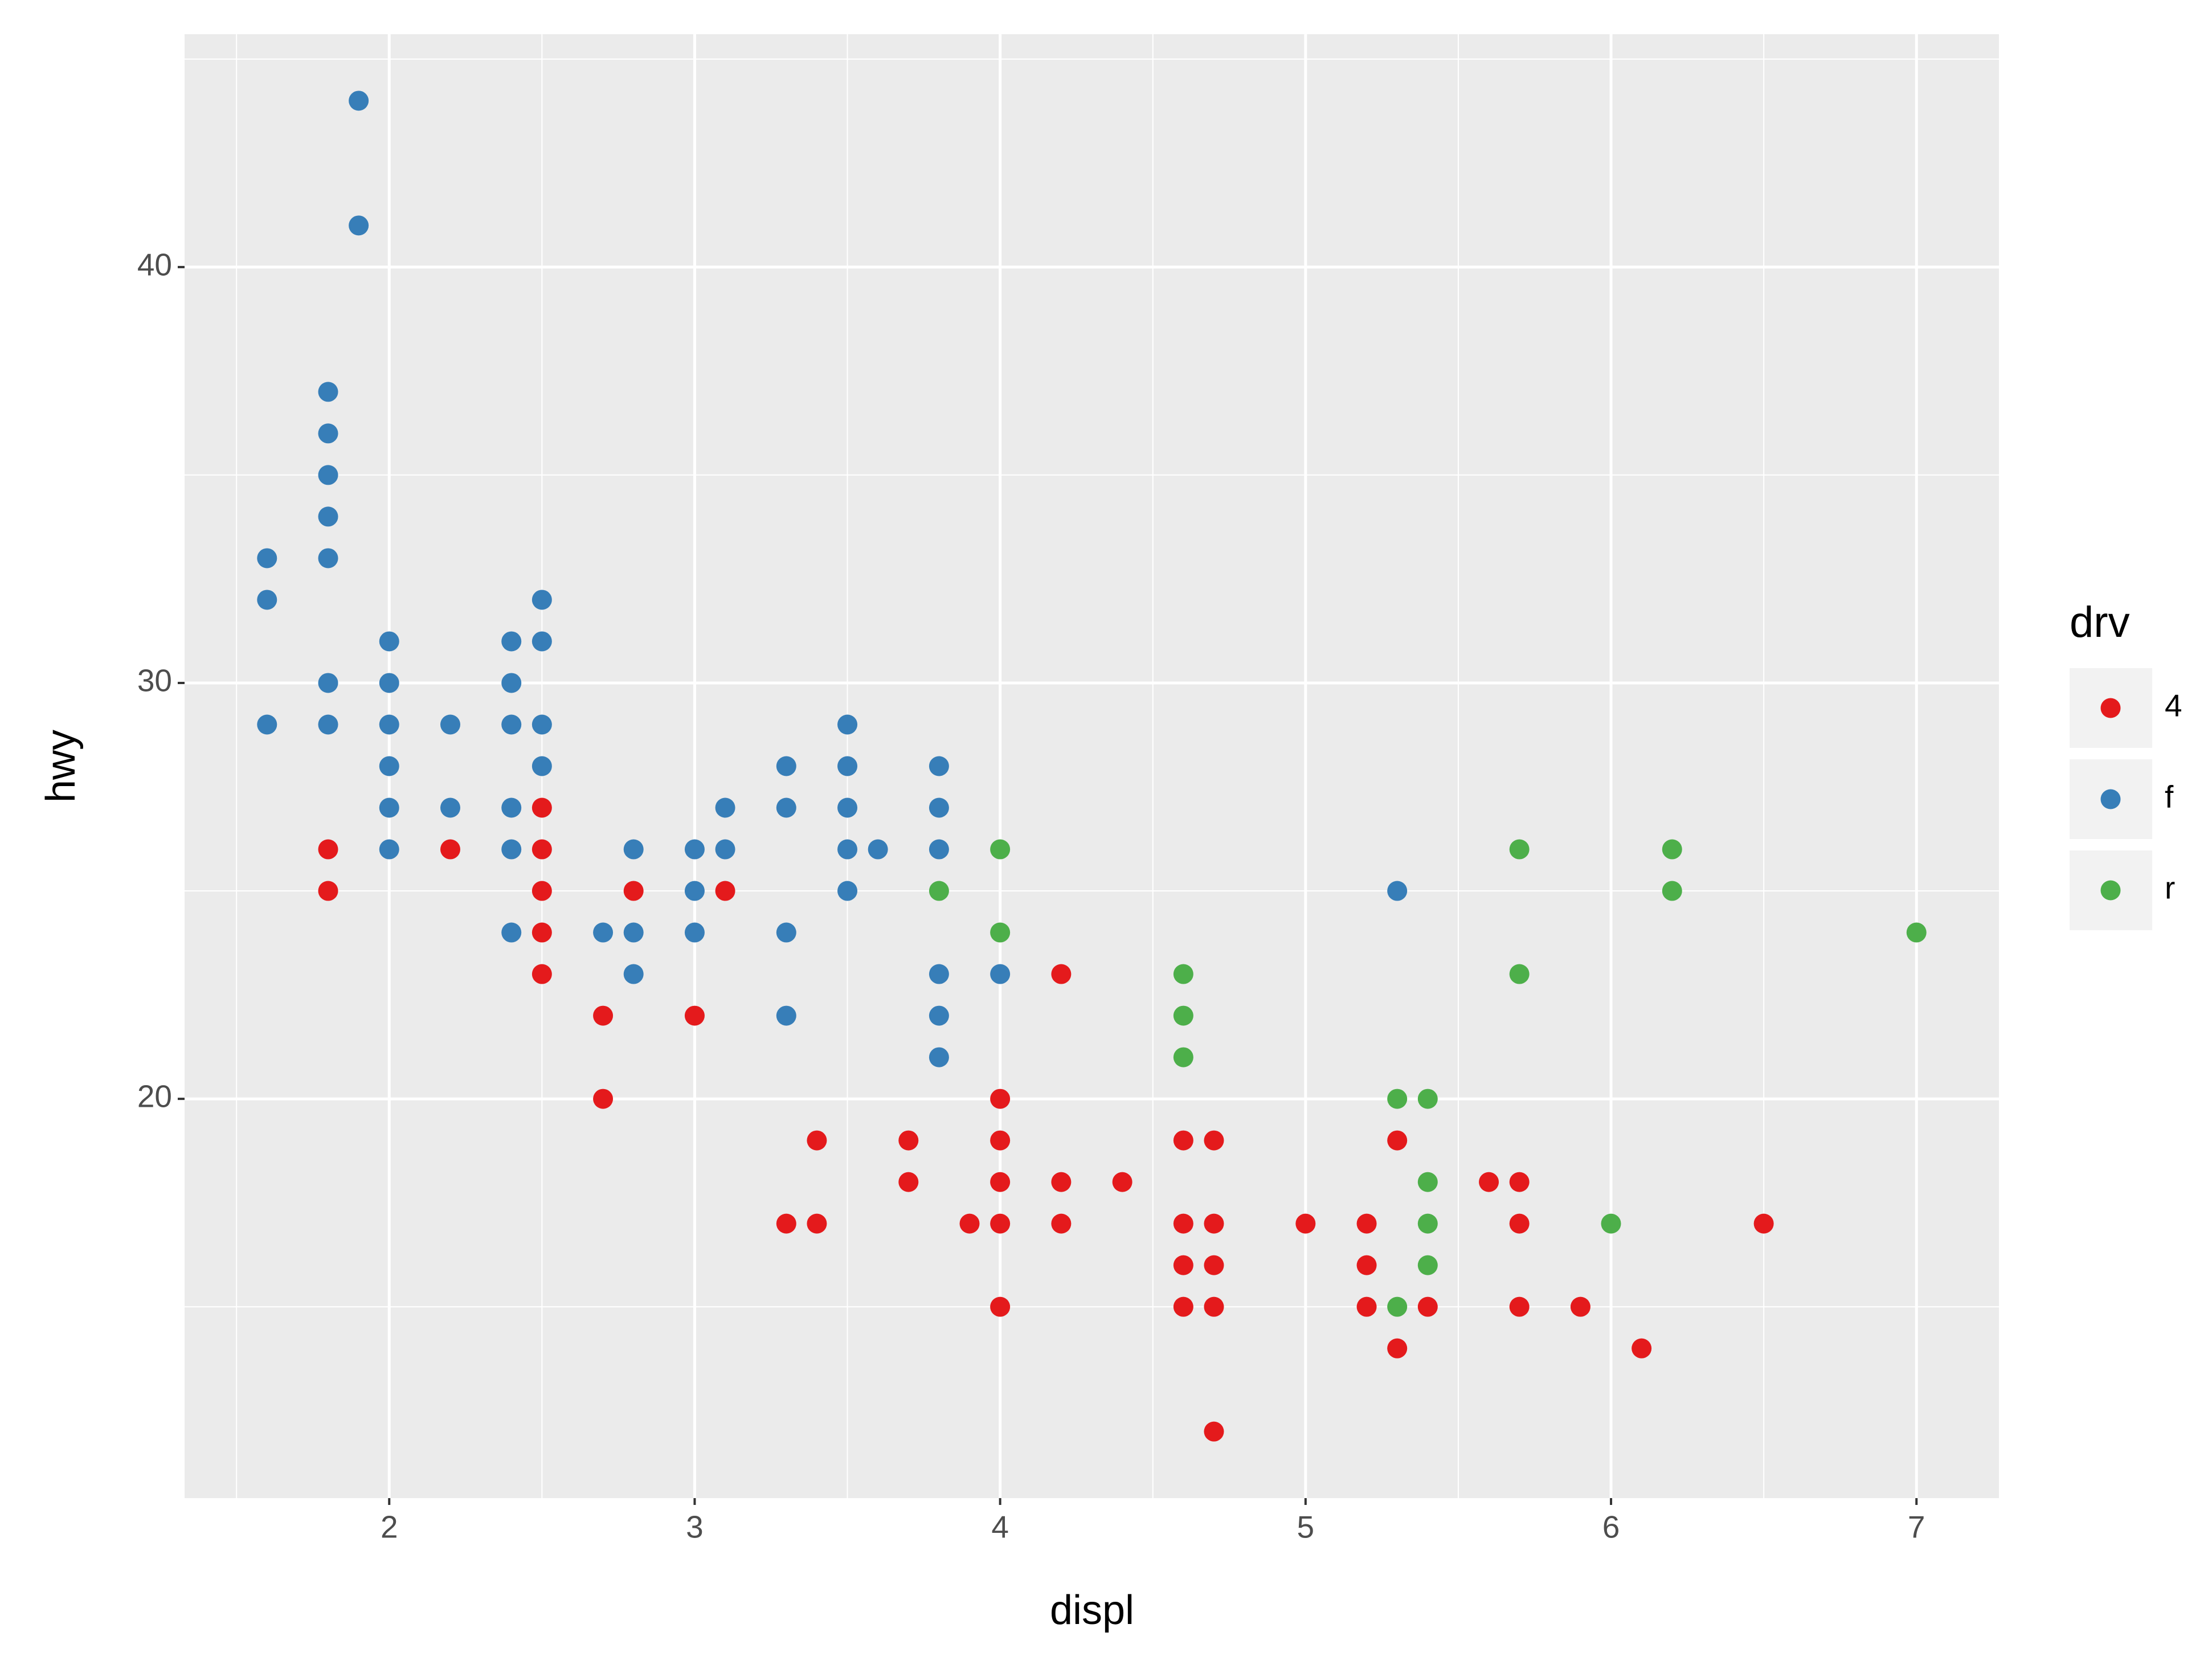  What do you see at coordinates (1306, 1527) in the screenshot?
I see `x-tick-label: 5` at bounding box center [1306, 1527].